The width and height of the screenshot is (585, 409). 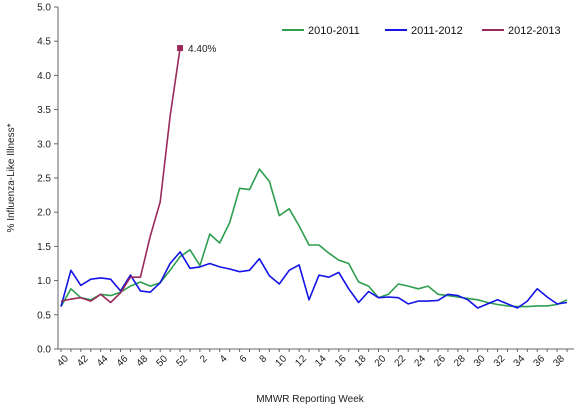 I want to click on x-tick-label: 28, so click(x=460, y=361).